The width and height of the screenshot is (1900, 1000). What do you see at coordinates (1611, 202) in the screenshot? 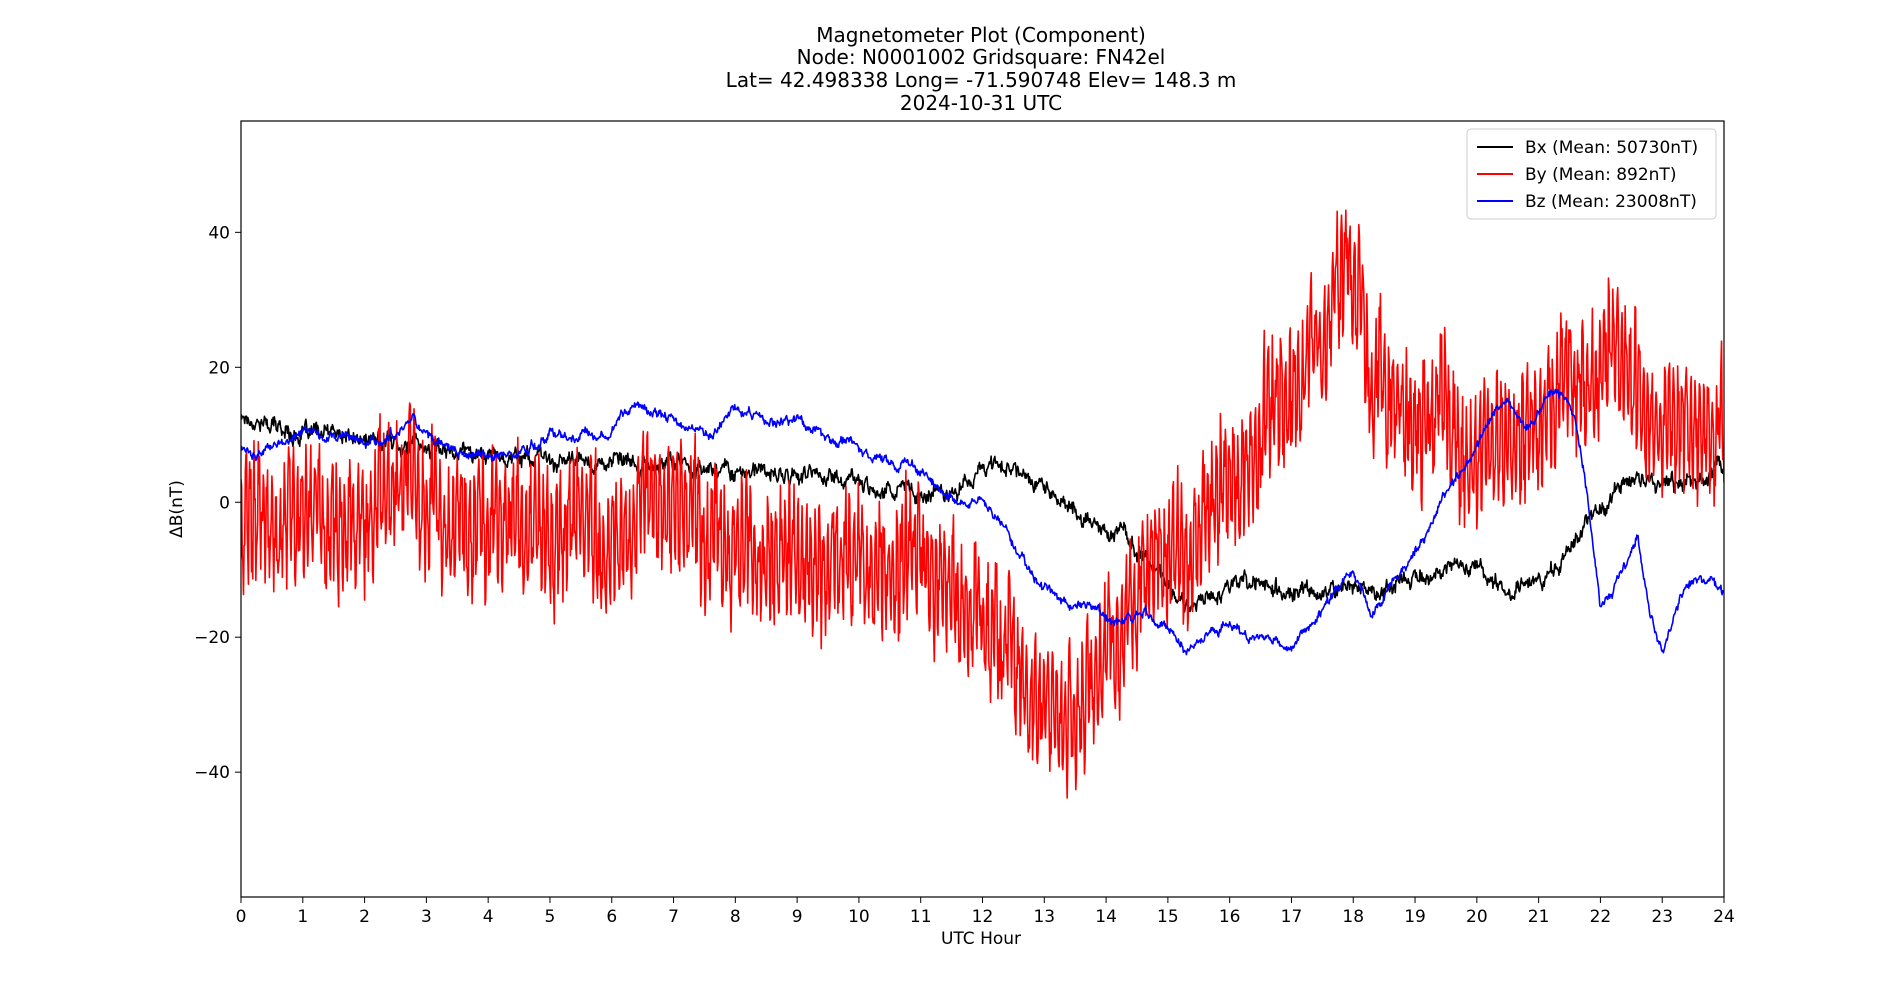
I see `legend-label-bz: Bz (Mean: 23008nT)` at bounding box center [1611, 202].